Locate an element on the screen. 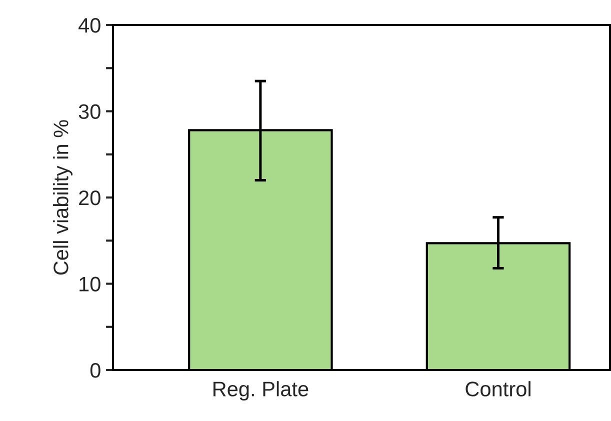 The height and width of the screenshot is (421, 611). x-tick-label: Reg. Plate is located at coordinates (261, 391).